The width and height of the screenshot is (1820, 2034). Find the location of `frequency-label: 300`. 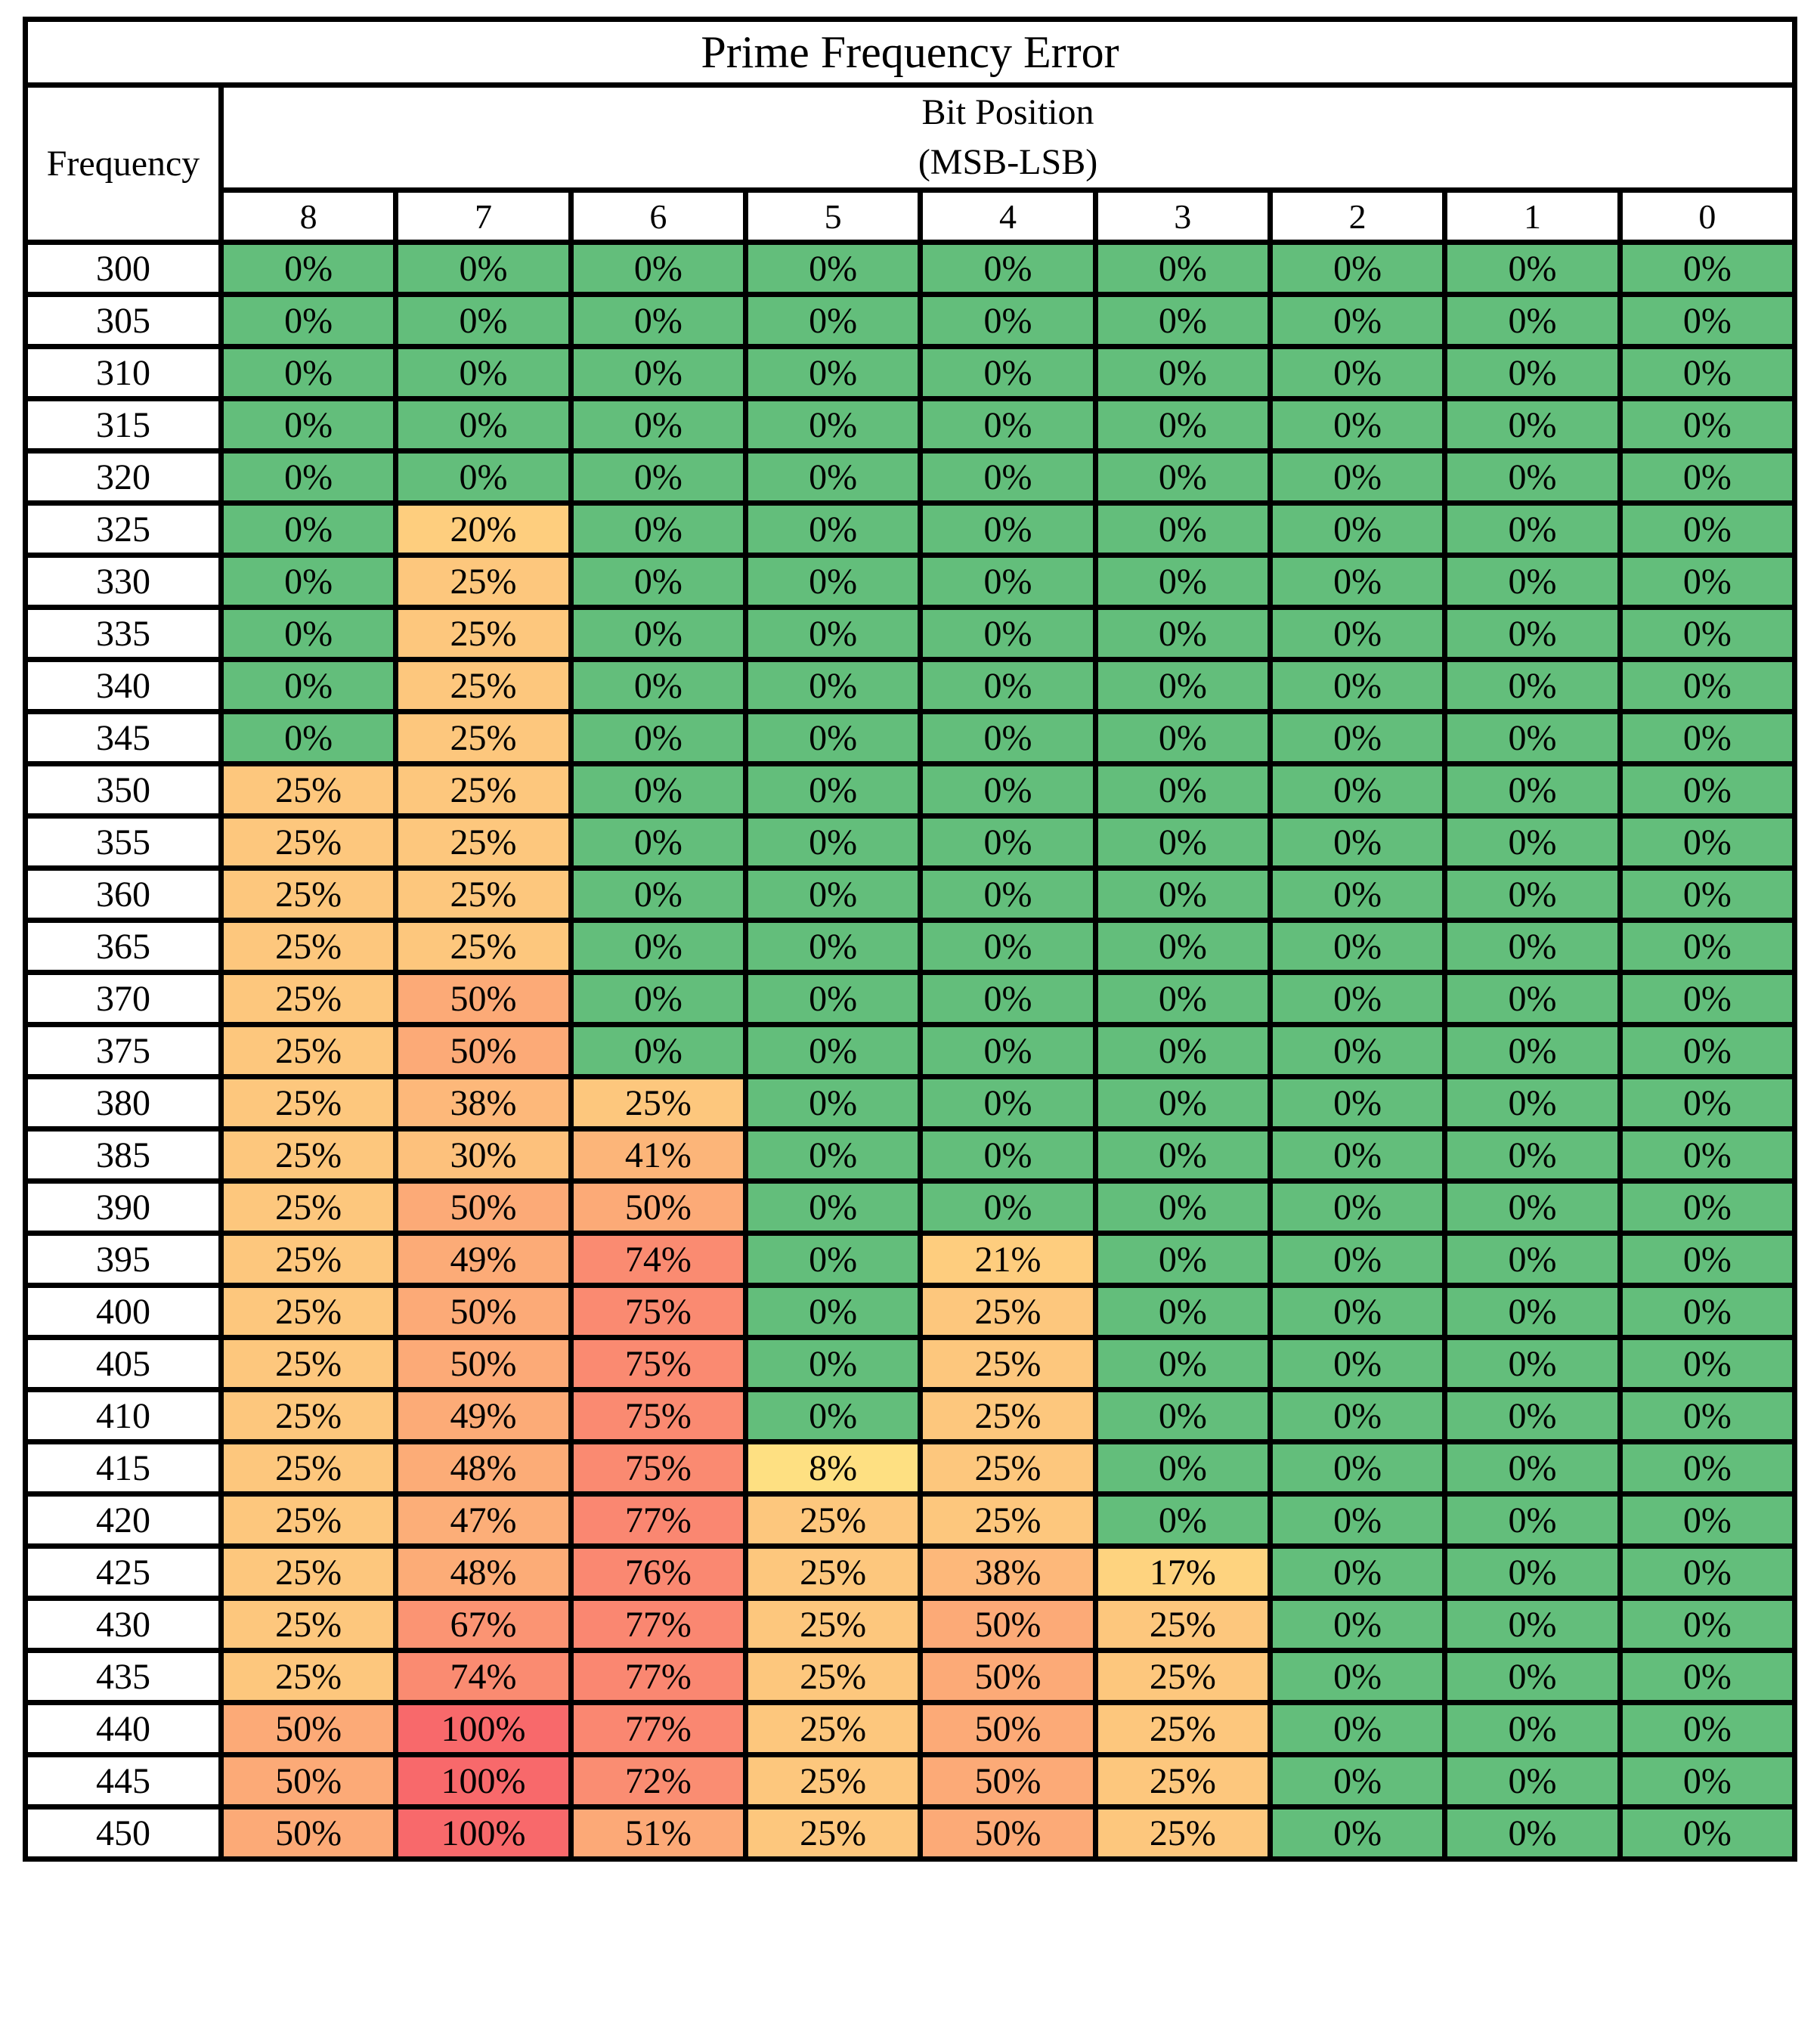

frequency-label: 300 is located at coordinates (123, 268).